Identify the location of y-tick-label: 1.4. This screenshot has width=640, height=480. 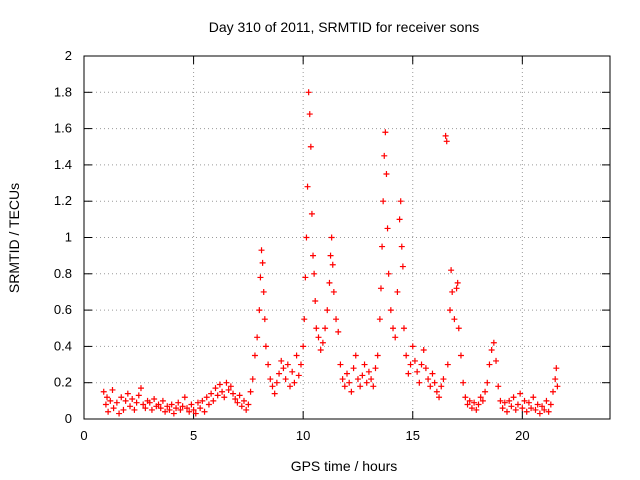
(63, 164).